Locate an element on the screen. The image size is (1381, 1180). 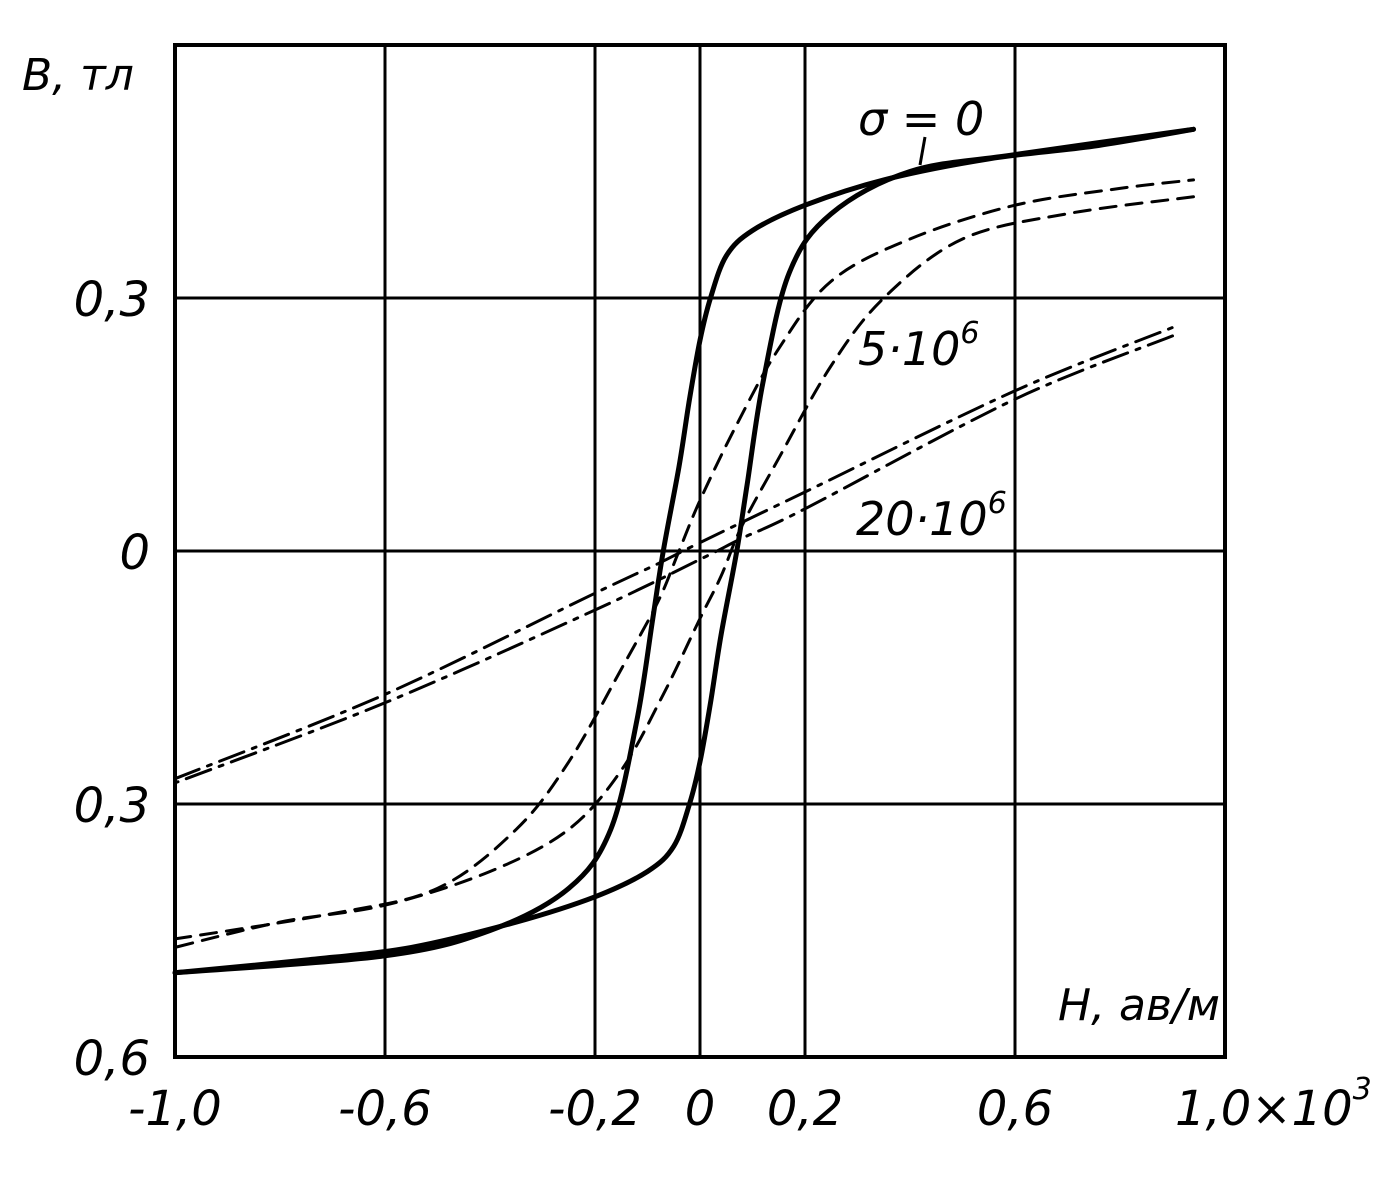
series-label-20e6-base: 20·10 is located at coordinates (922, 519).